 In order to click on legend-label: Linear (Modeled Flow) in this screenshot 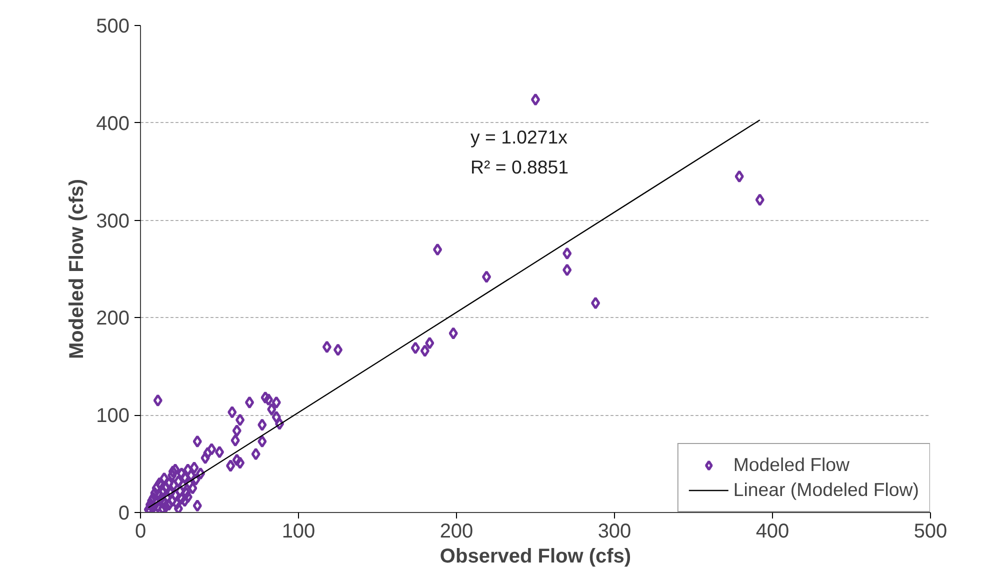, I will do `click(826, 490)`.